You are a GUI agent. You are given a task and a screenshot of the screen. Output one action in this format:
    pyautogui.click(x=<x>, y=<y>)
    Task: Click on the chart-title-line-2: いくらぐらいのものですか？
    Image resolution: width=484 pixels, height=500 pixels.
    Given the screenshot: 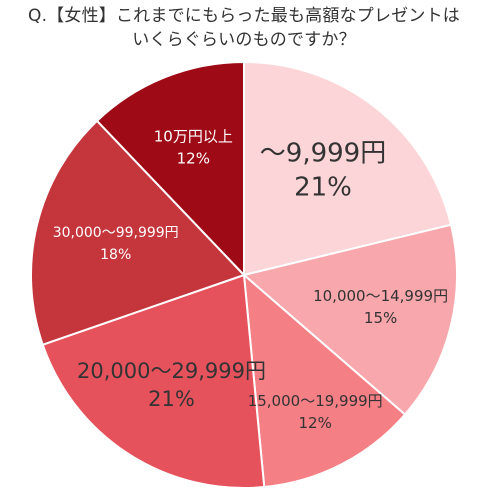 What is the action you would take?
    pyautogui.click(x=244, y=40)
    